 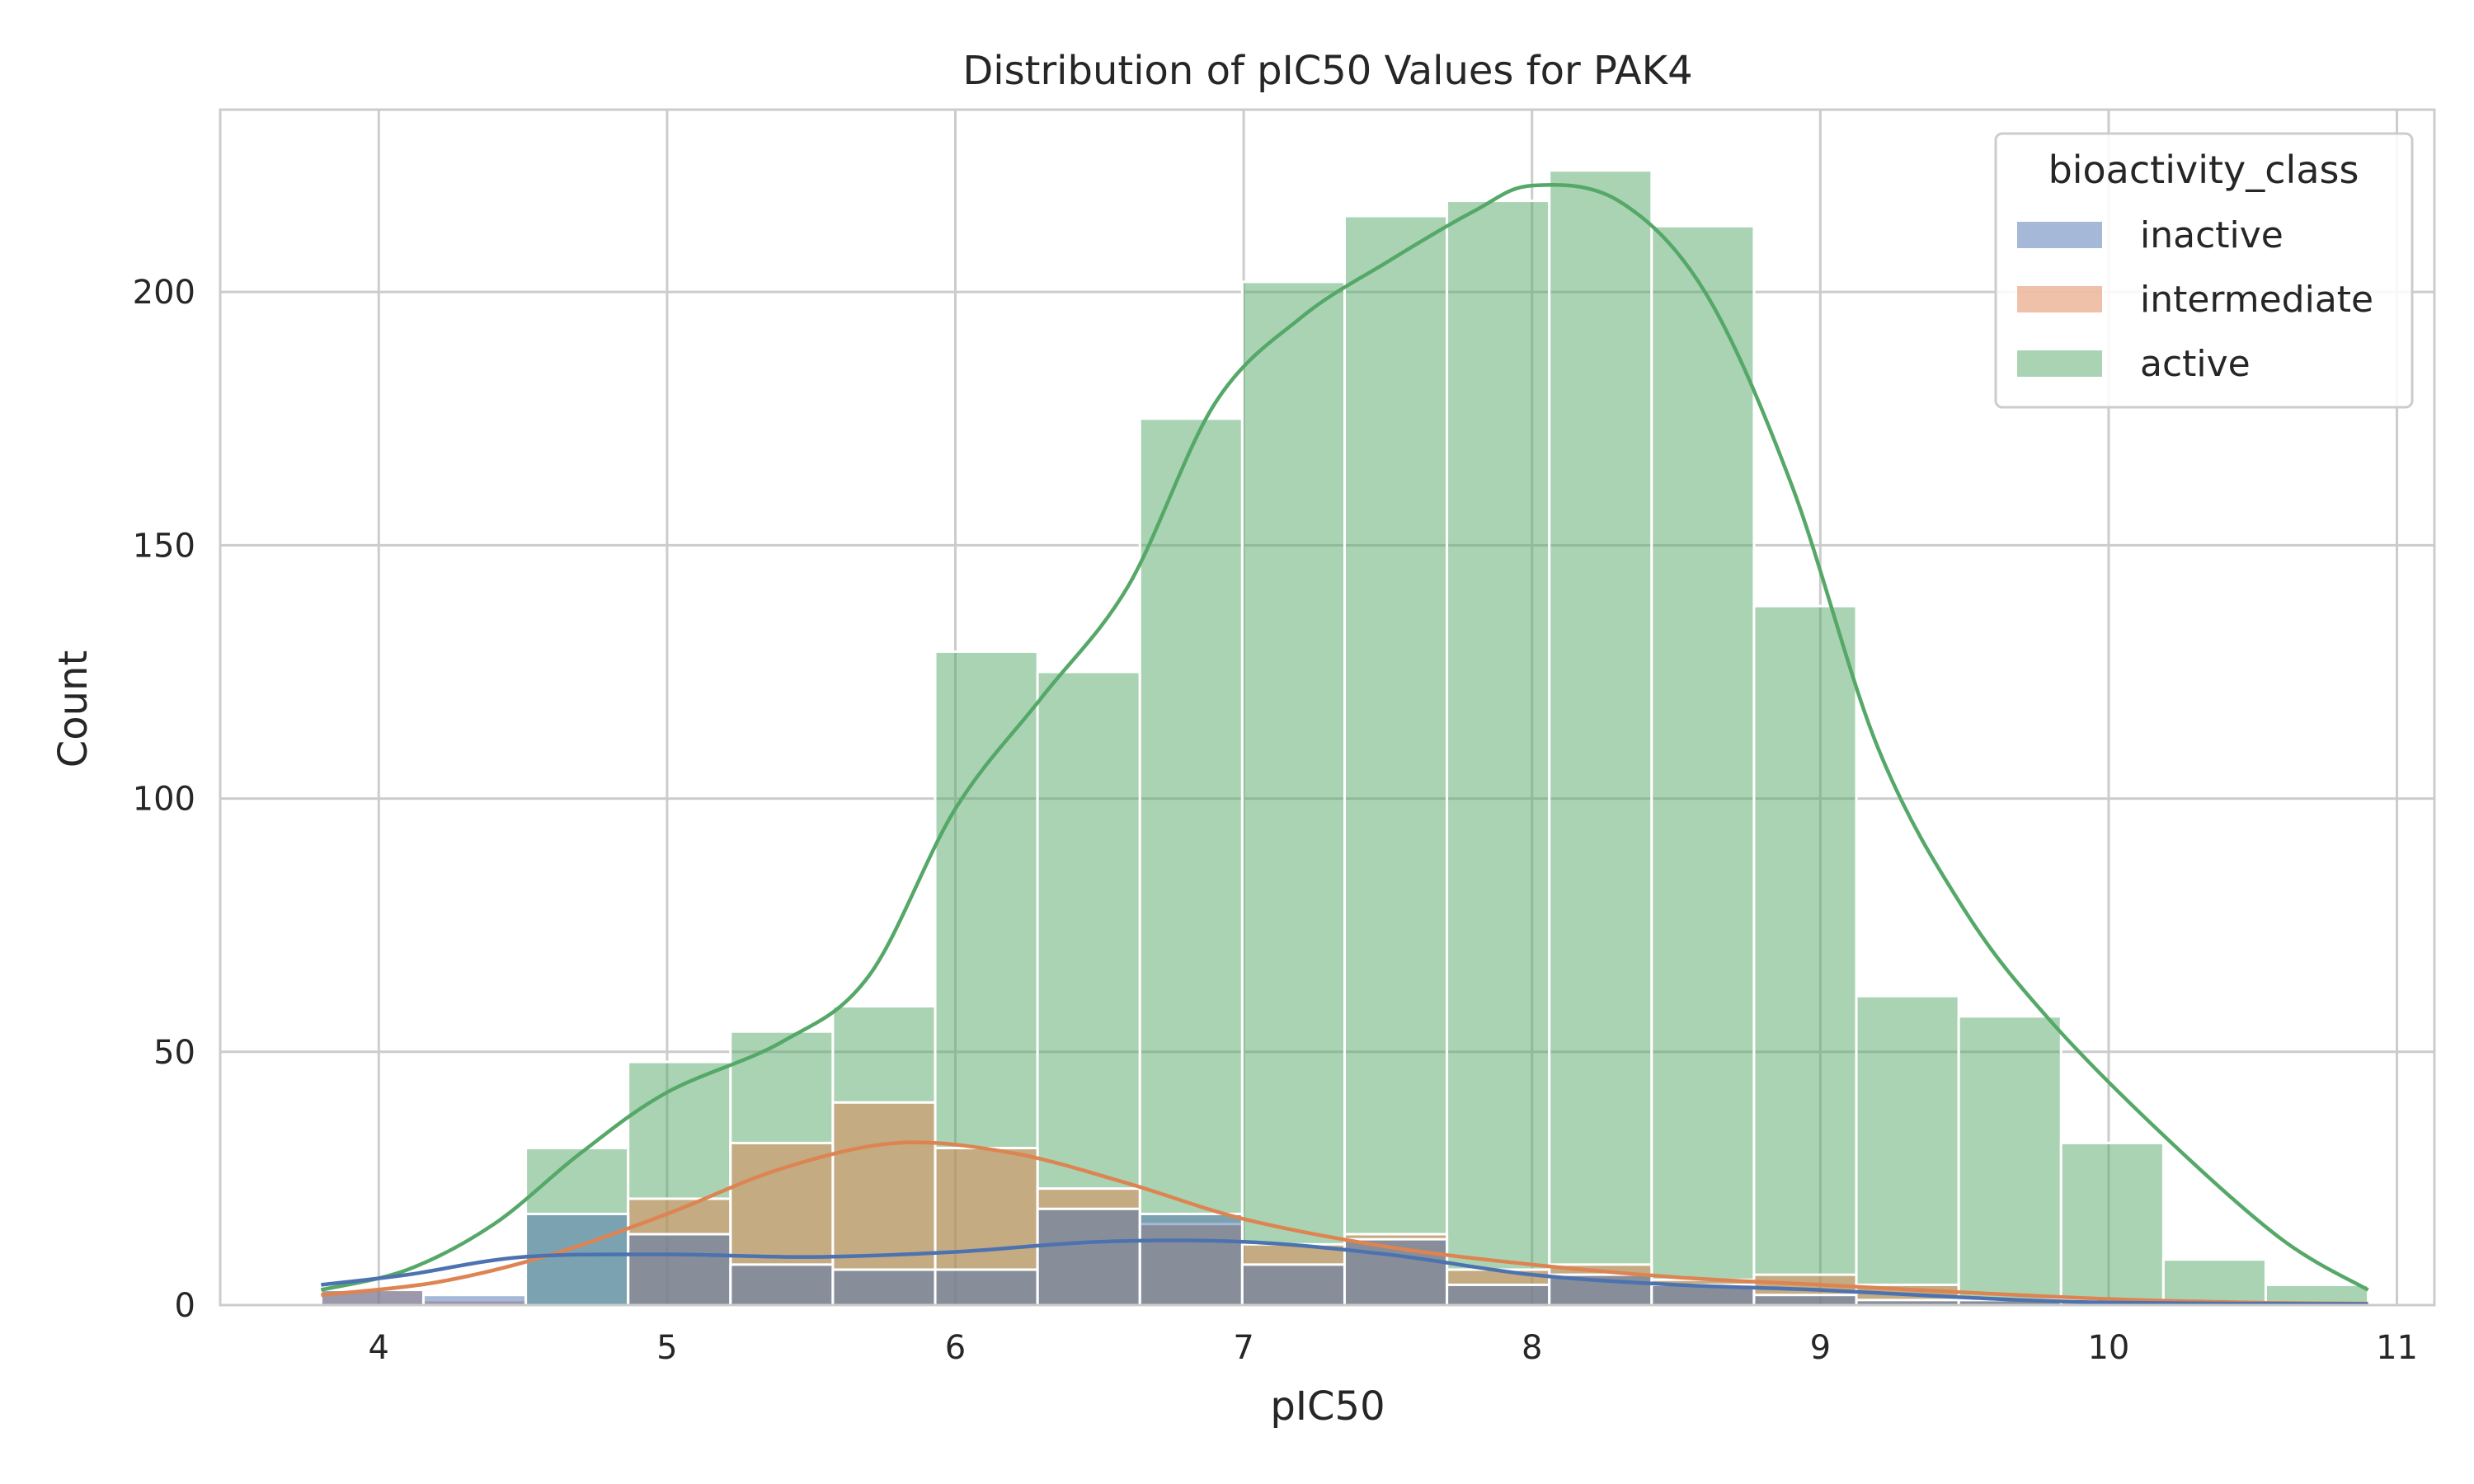 What do you see at coordinates (1327, 1406) in the screenshot?
I see `x-axis-label: pIC50` at bounding box center [1327, 1406].